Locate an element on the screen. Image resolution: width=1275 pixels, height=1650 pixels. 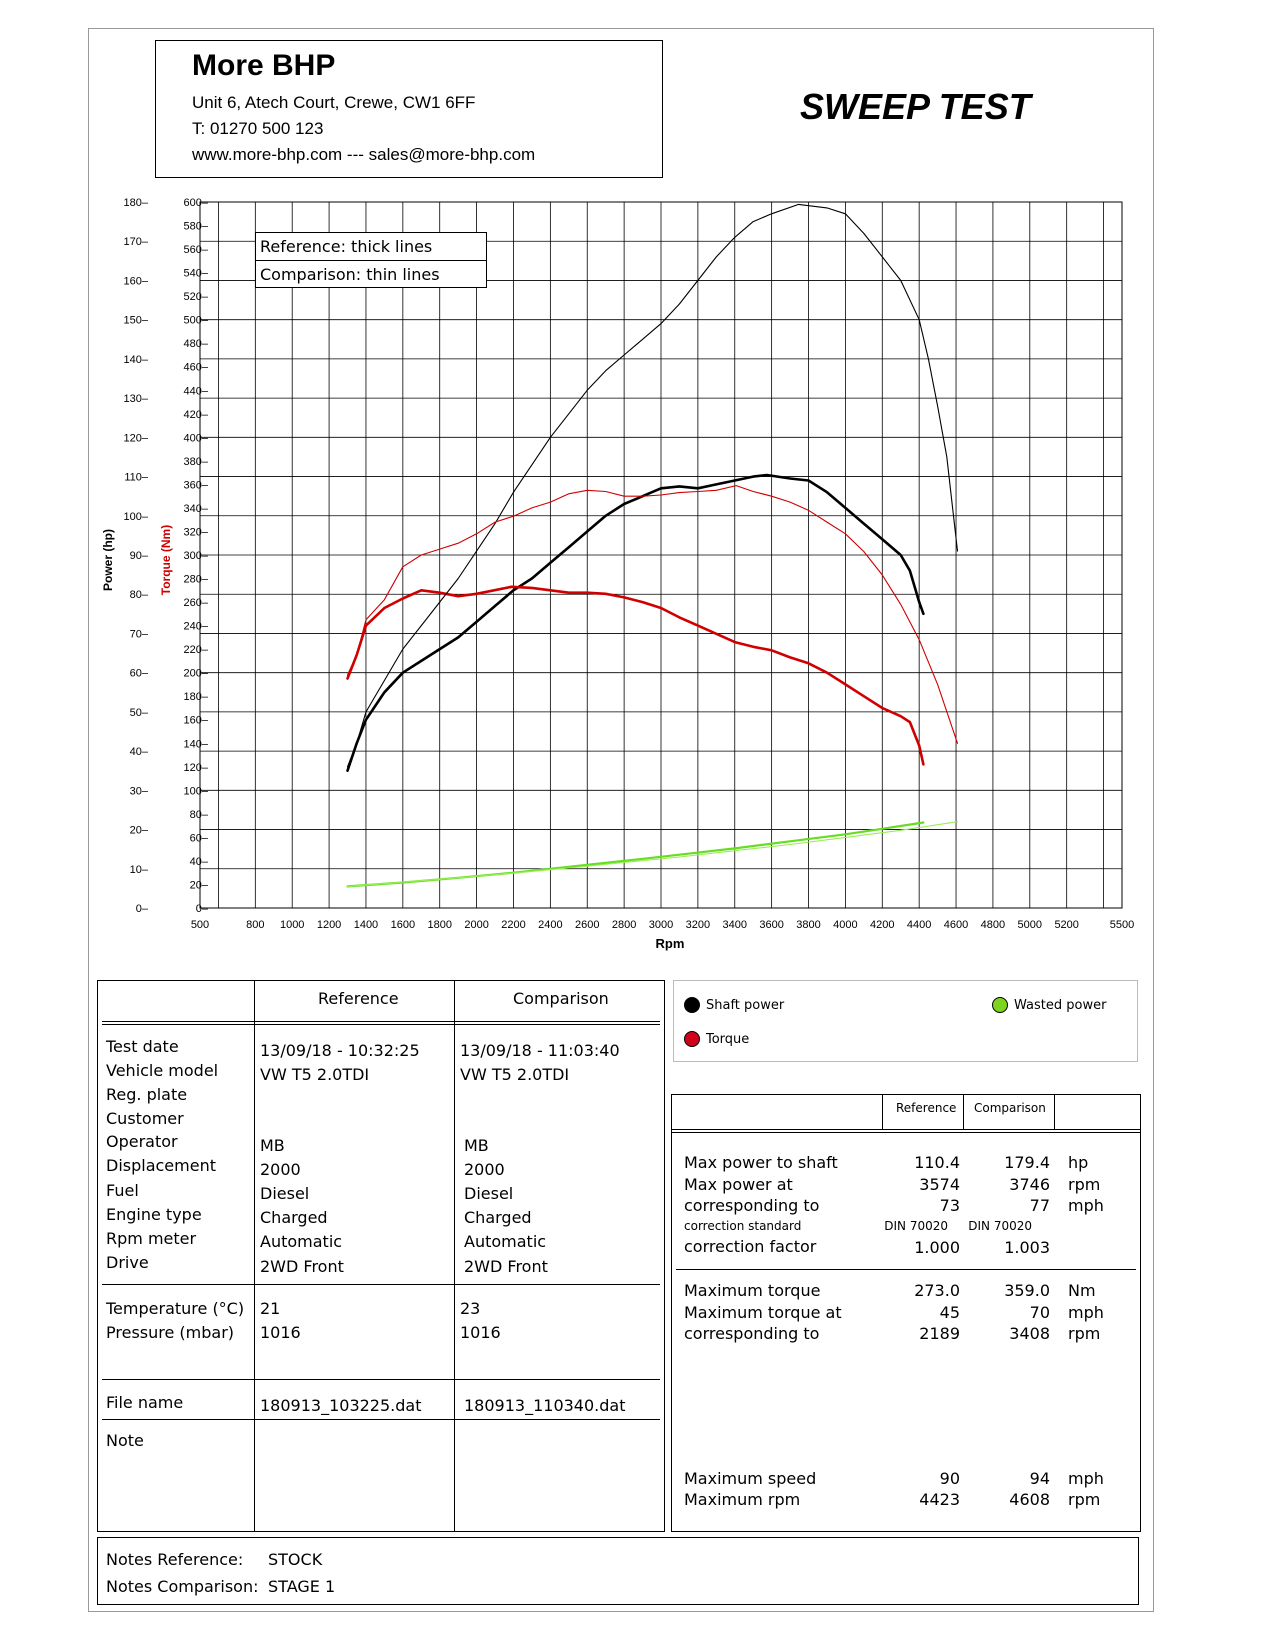
ref-fuel: Diesel is located at coordinates (285, 1193).